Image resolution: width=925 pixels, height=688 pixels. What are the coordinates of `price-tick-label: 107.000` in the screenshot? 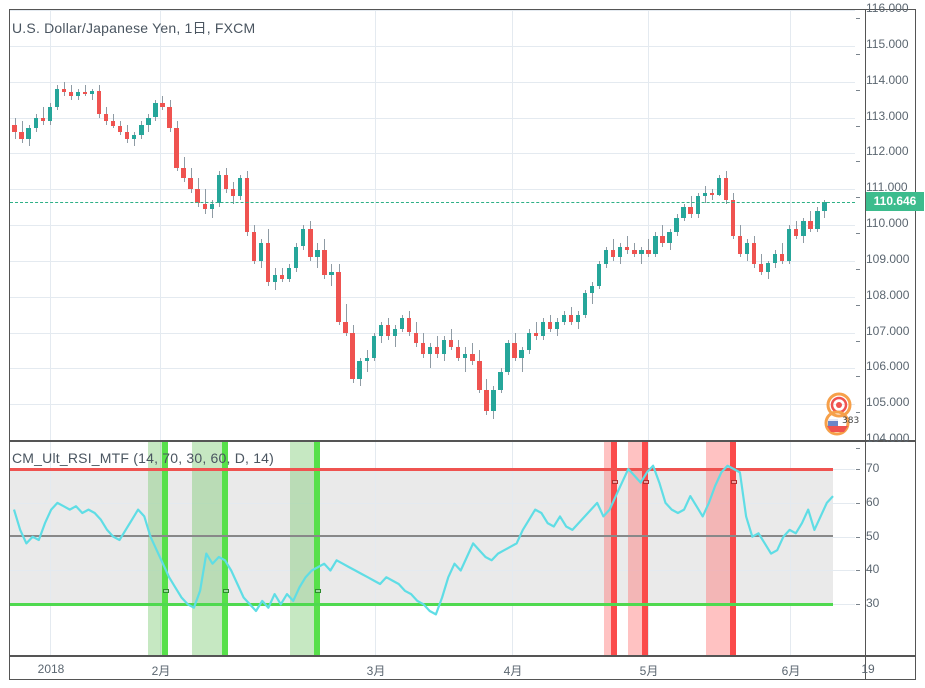 It's located at (888, 330).